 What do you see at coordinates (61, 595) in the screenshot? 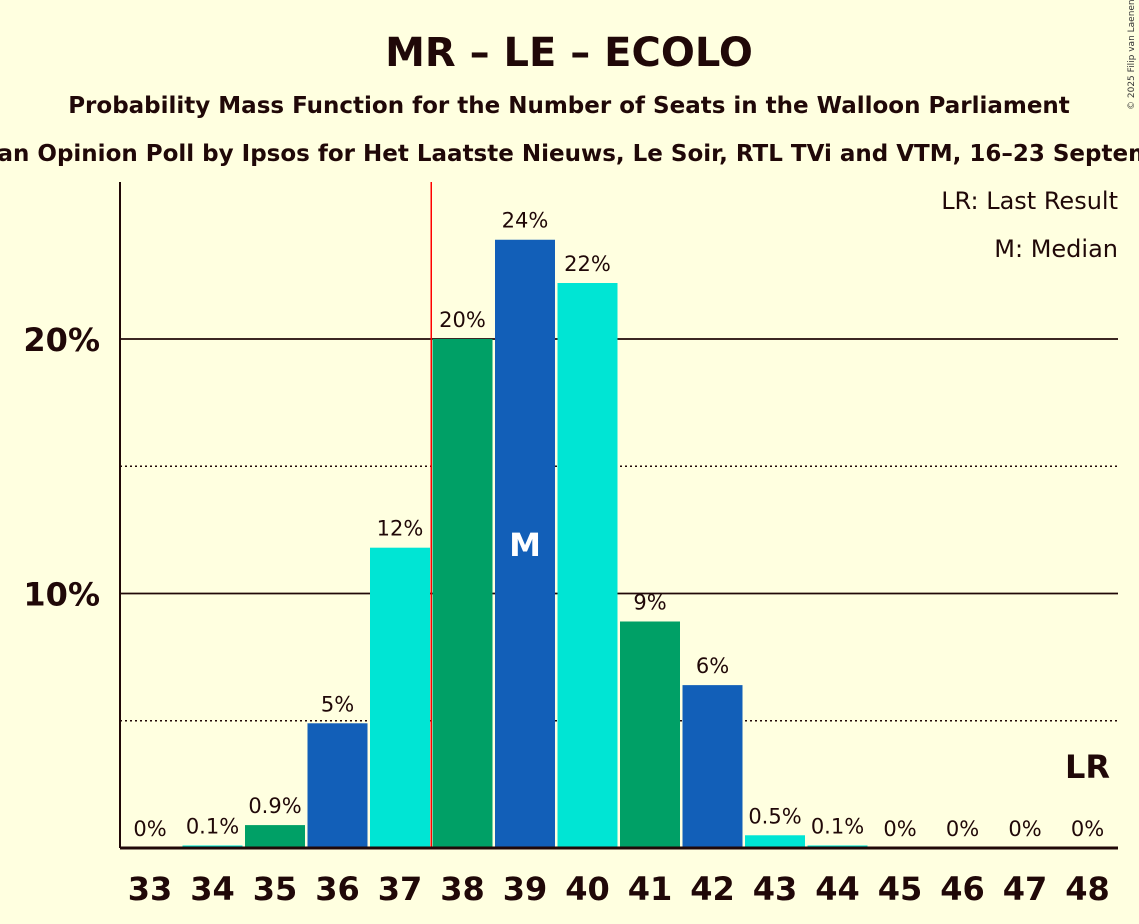
I see `y-tick-label: 10%` at bounding box center [61, 595].